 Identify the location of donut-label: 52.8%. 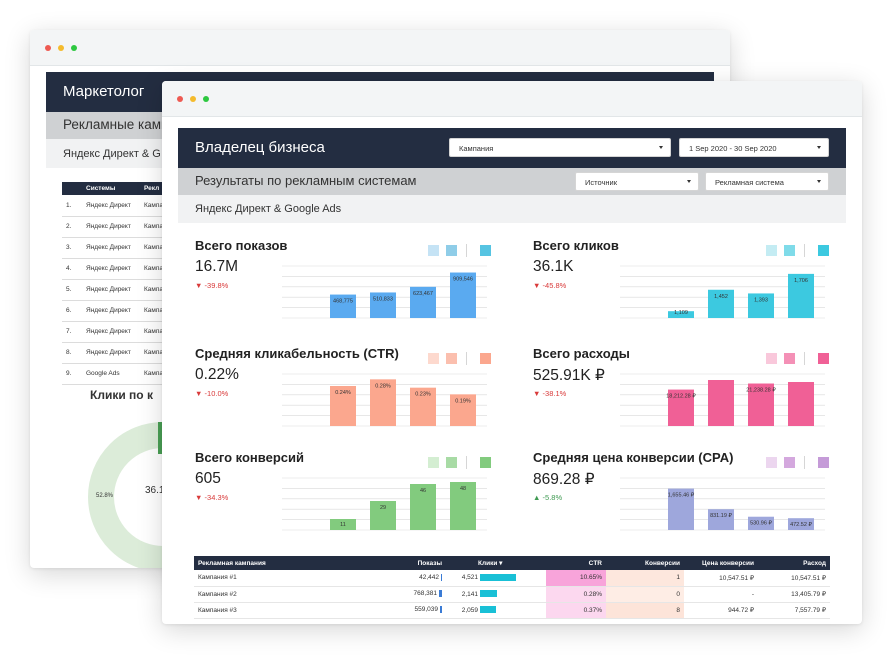
(105, 496).